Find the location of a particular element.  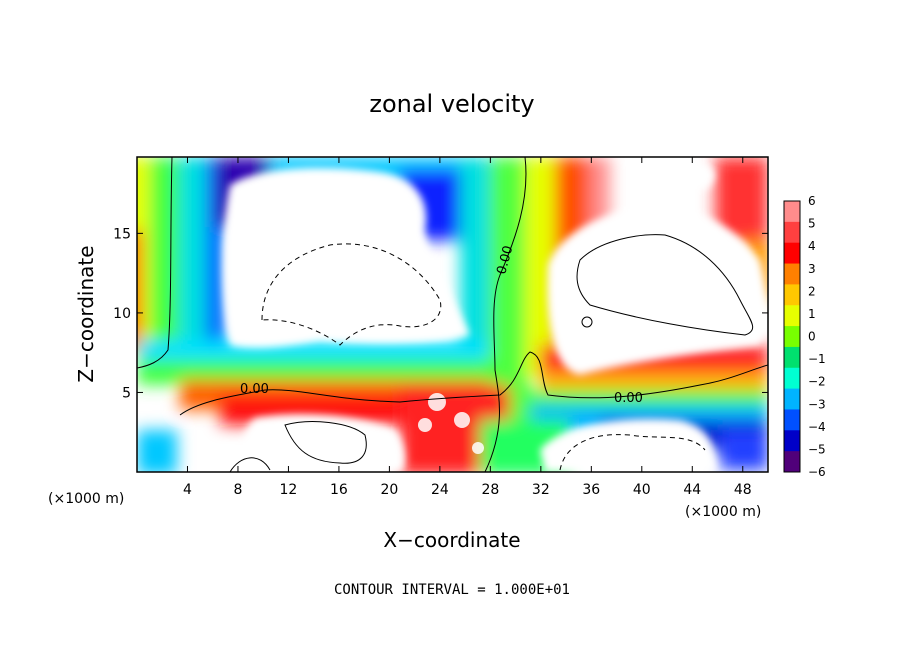

y-axis-label: Z−coordinate is located at coordinates (86, 313).